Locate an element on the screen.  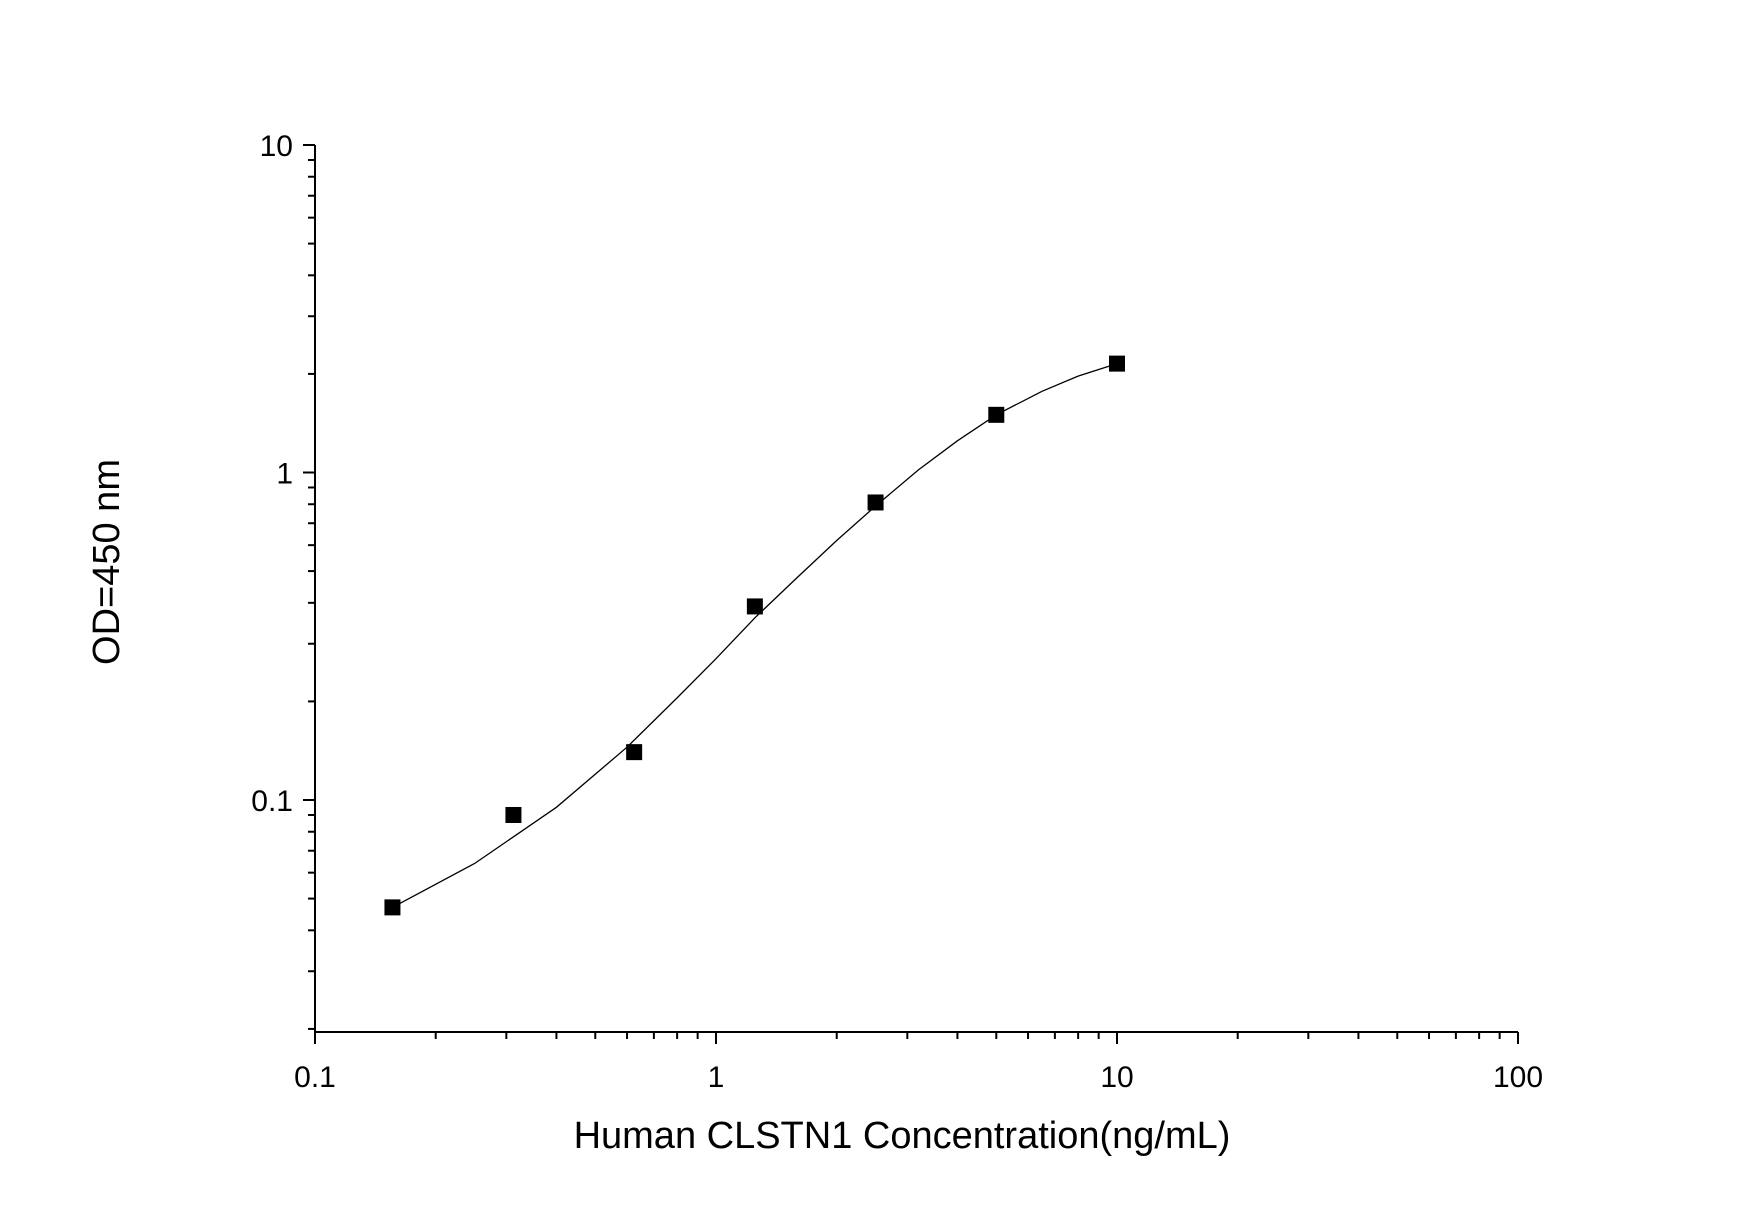
x-tick-label: 100 is located at coordinates (1518, 1077).